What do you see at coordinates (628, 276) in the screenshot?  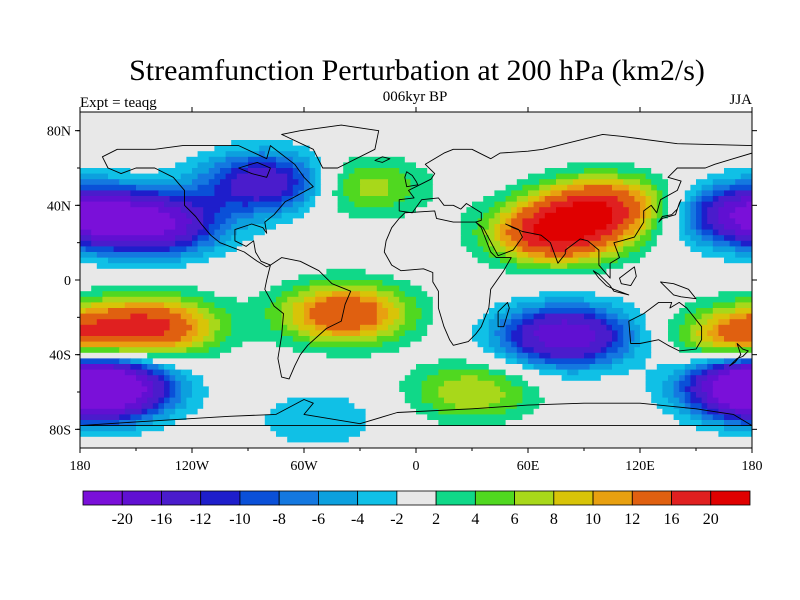 I see `coastline-borneo` at bounding box center [628, 276].